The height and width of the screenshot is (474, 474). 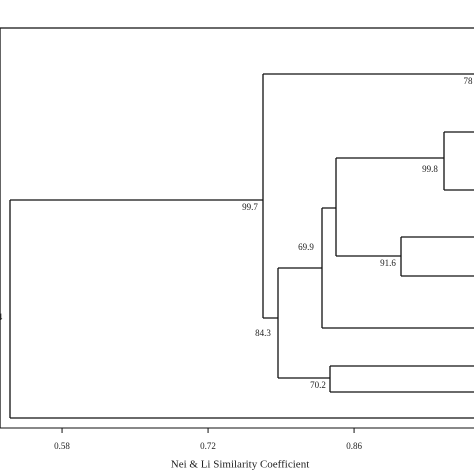 What do you see at coordinates (354, 446) in the screenshot?
I see `x-tick-label: 0.86` at bounding box center [354, 446].